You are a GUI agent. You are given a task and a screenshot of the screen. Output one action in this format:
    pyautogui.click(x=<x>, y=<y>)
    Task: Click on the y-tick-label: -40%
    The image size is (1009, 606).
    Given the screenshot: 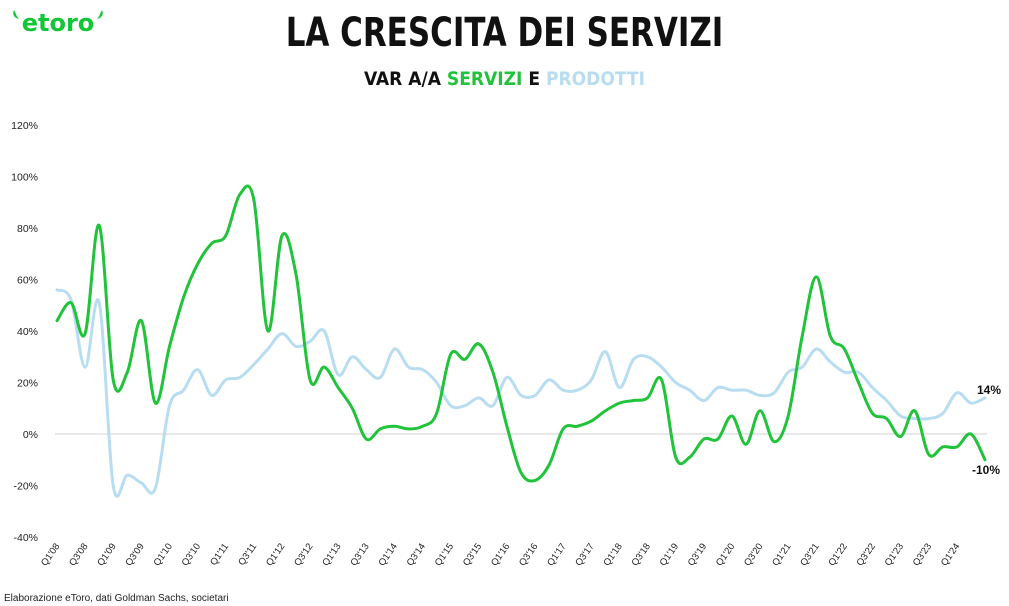 What is the action you would take?
    pyautogui.click(x=25, y=538)
    